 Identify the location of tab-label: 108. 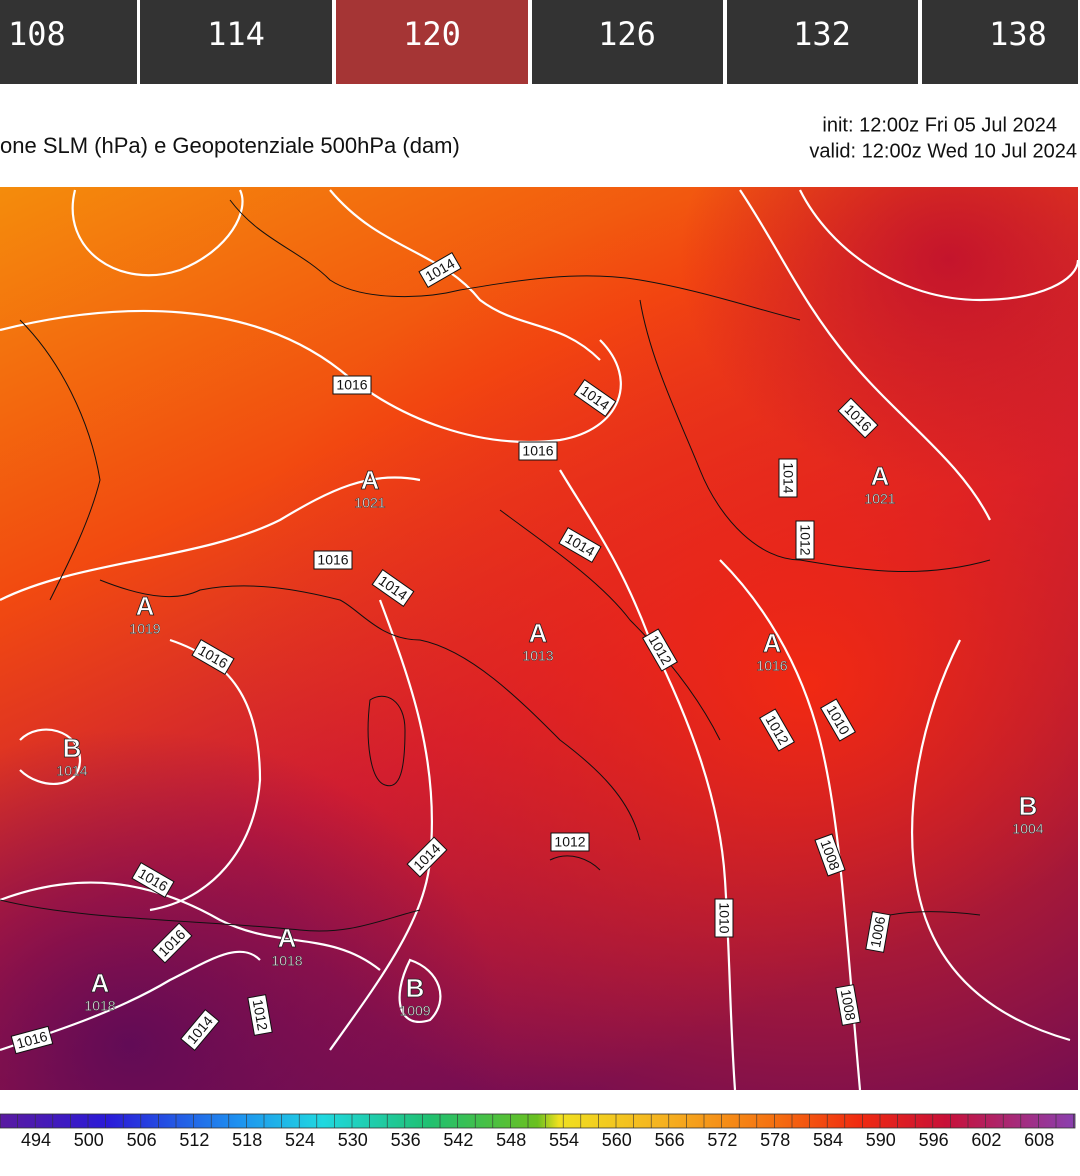
(37, 34).